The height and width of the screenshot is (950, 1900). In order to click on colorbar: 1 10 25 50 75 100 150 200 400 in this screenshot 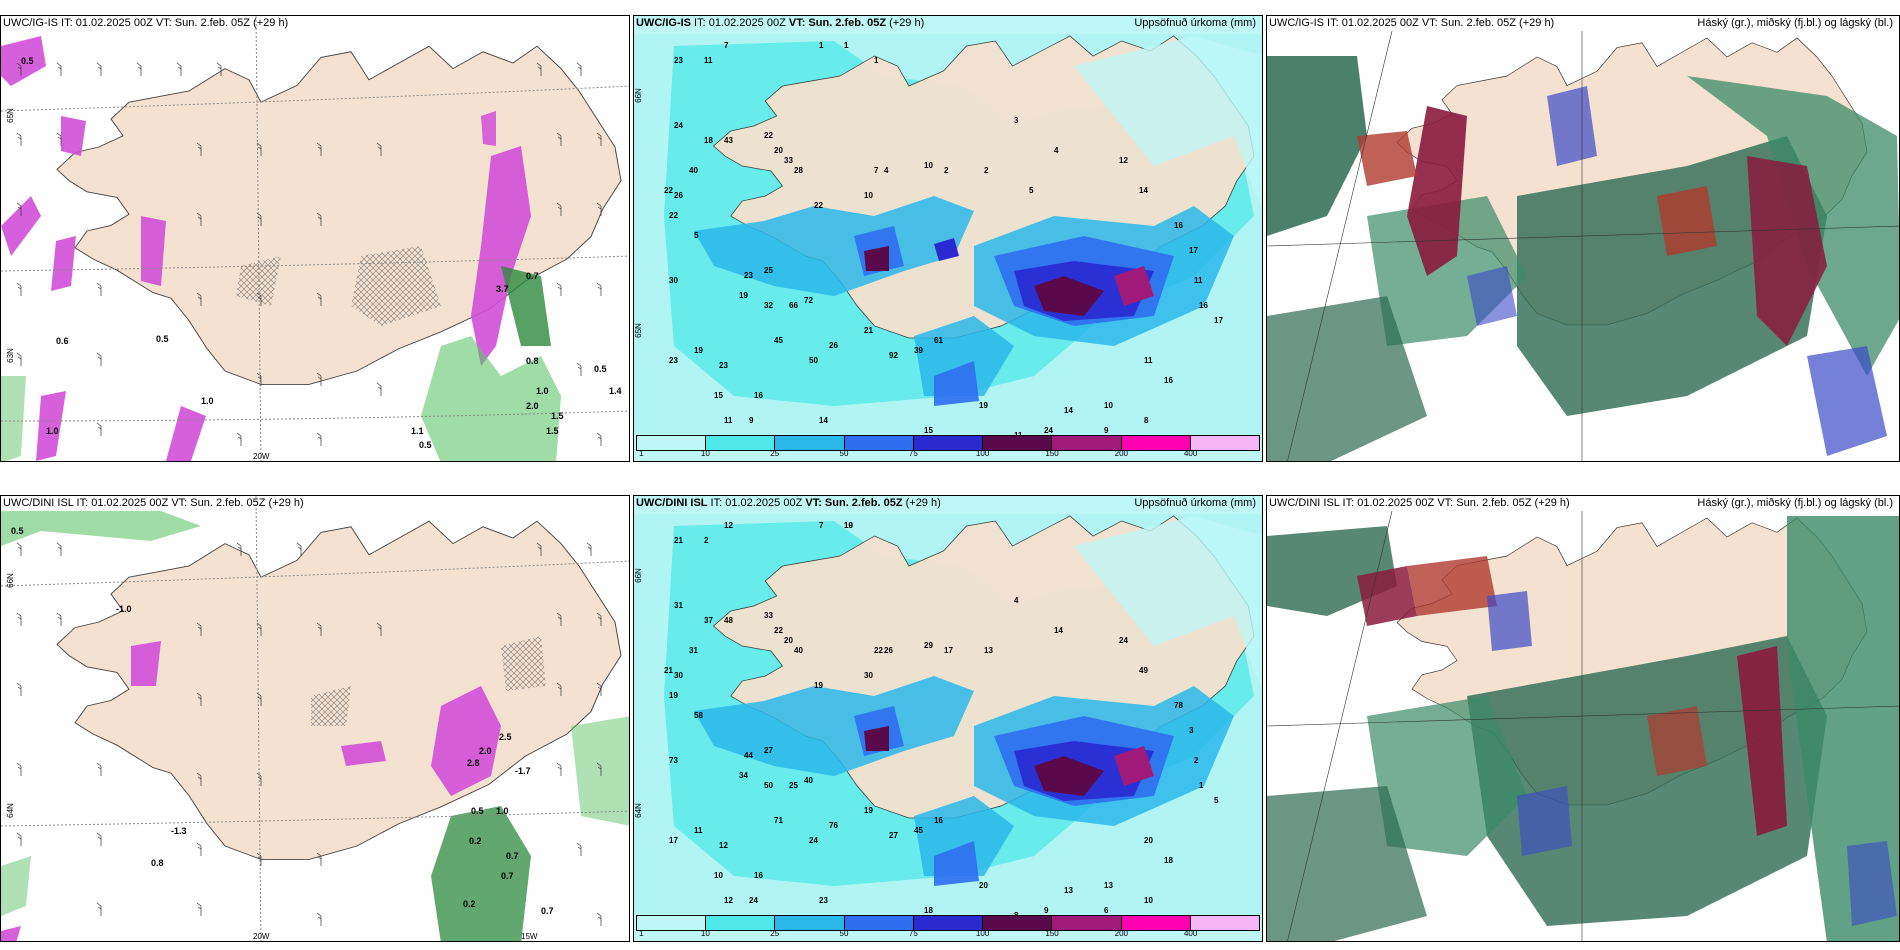, I will do `click(948, 927)`.